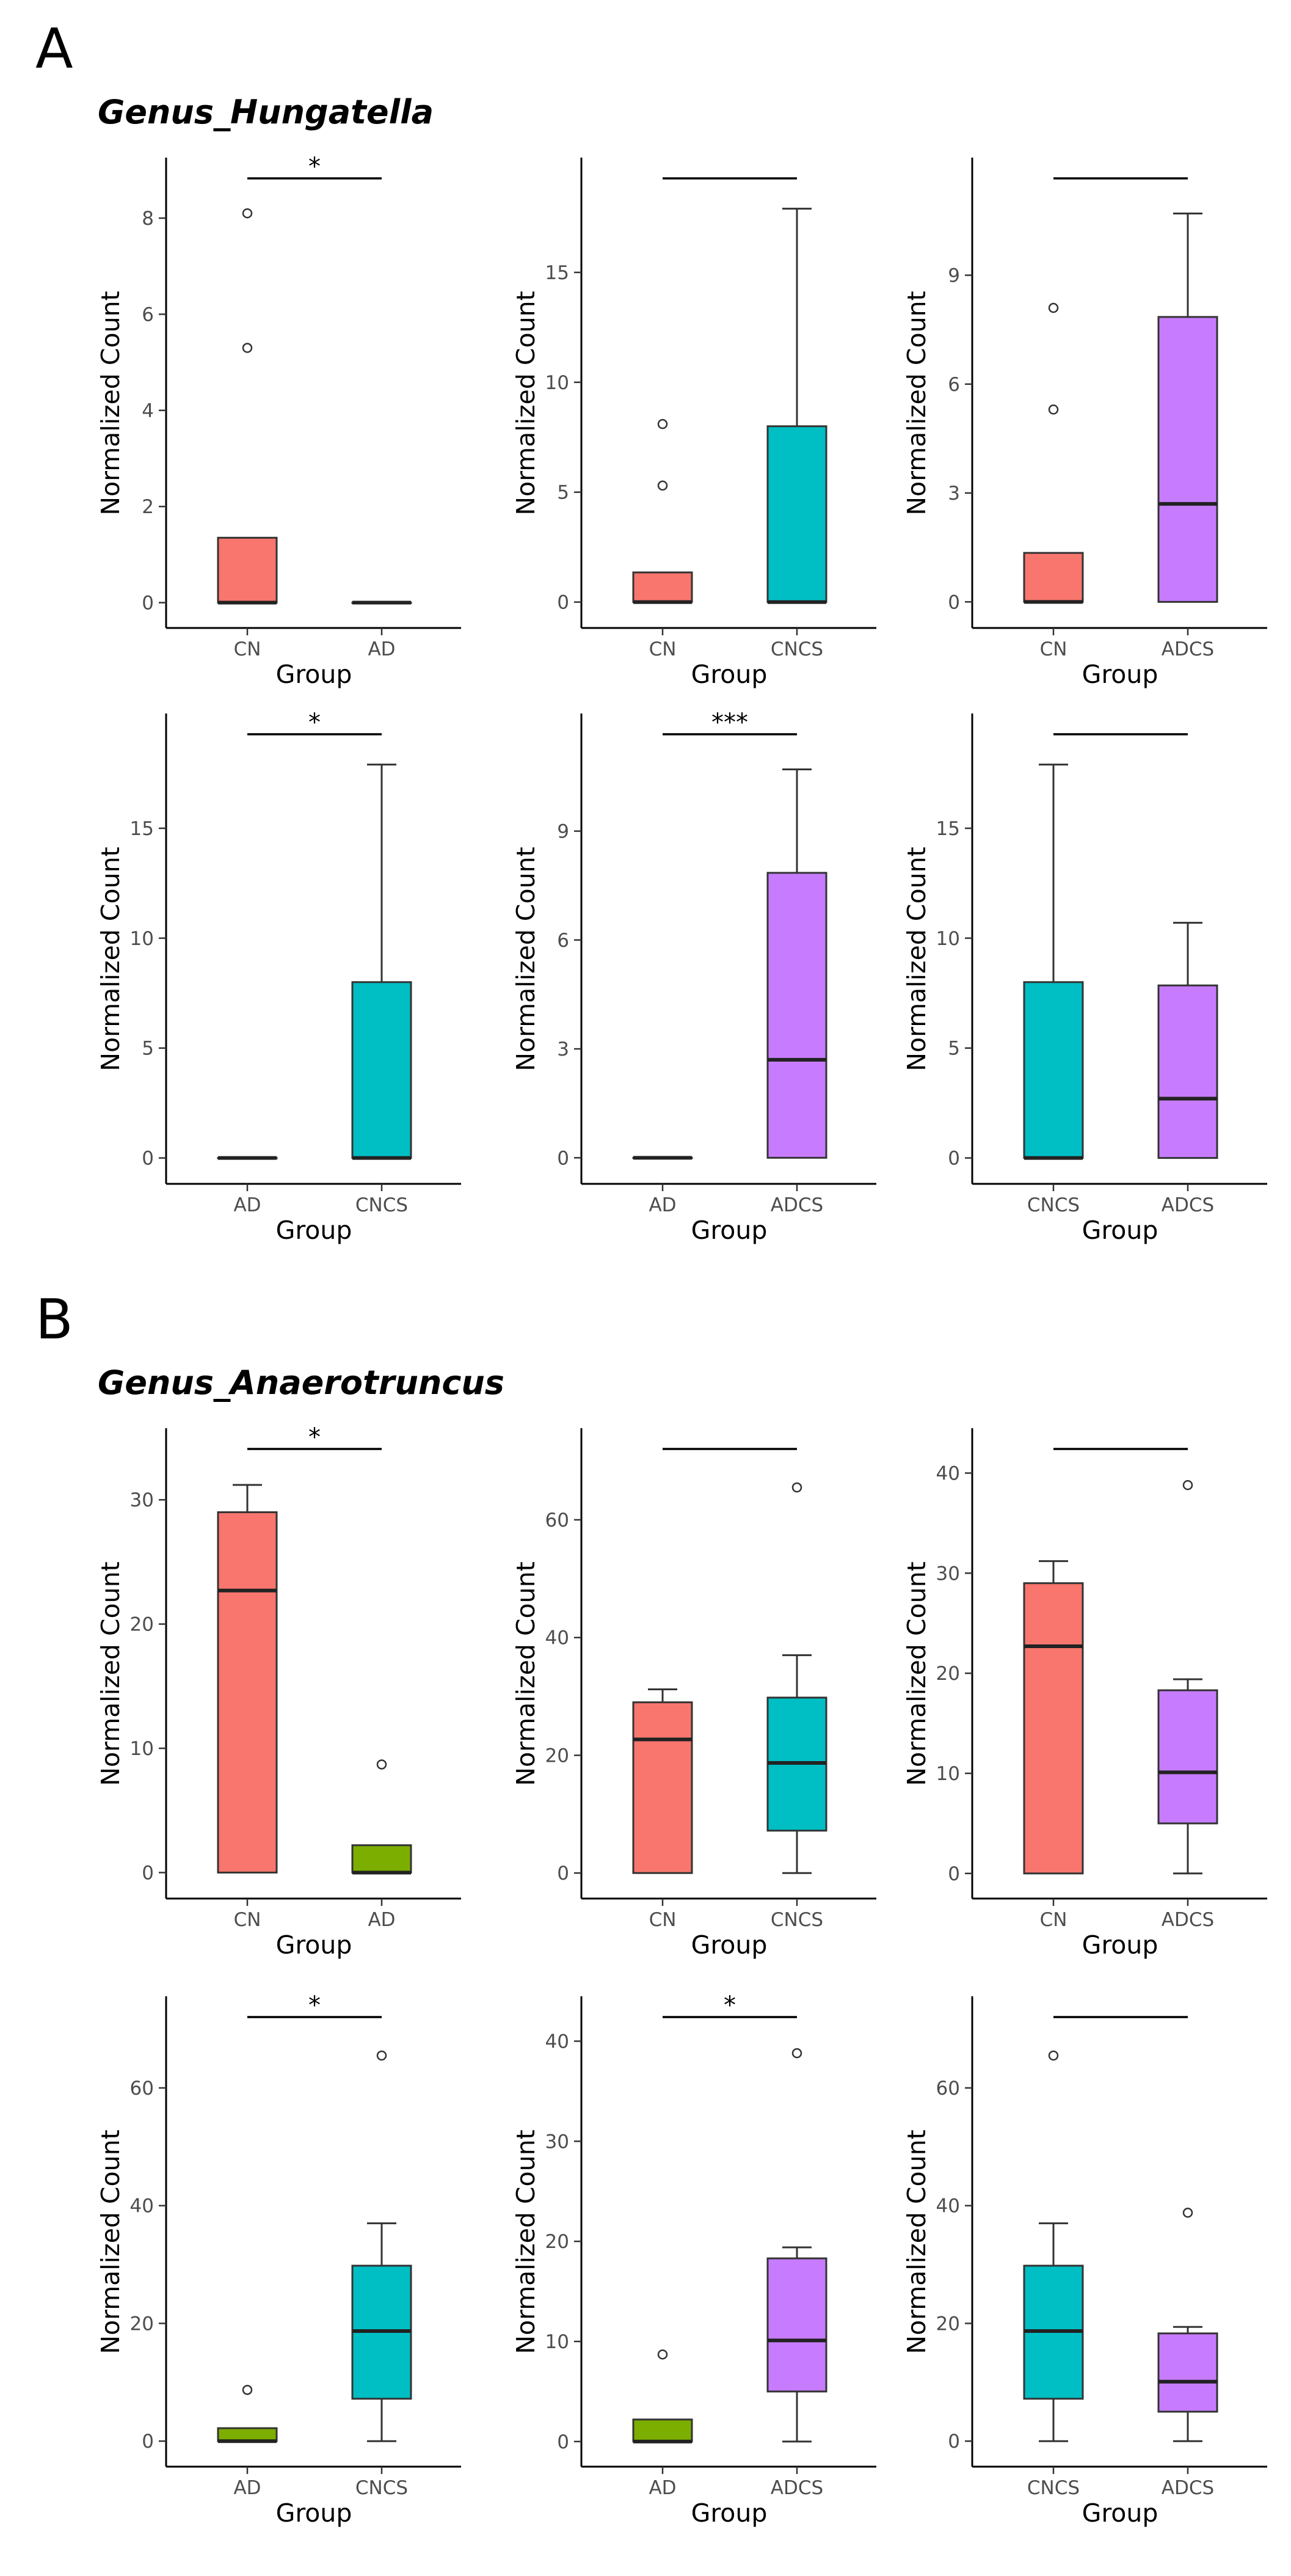 The height and width of the screenshot is (2576, 1291). I want to click on section-a-title: Genus_Hungatella, so click(266, 112).